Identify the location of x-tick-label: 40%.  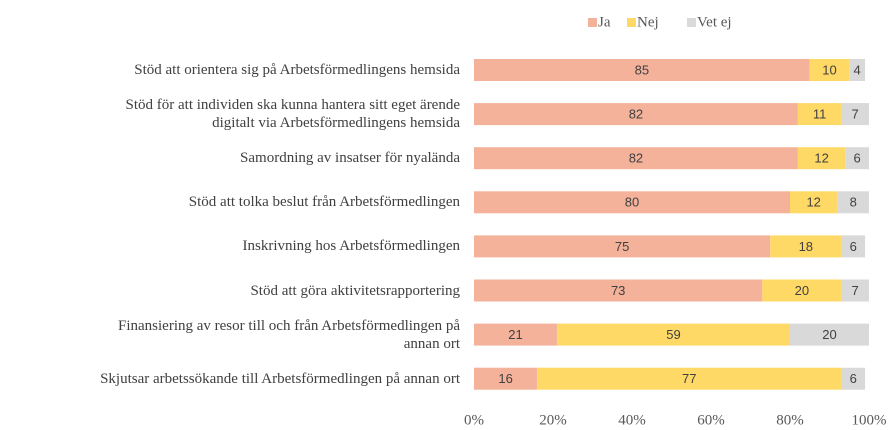
(632, 420).